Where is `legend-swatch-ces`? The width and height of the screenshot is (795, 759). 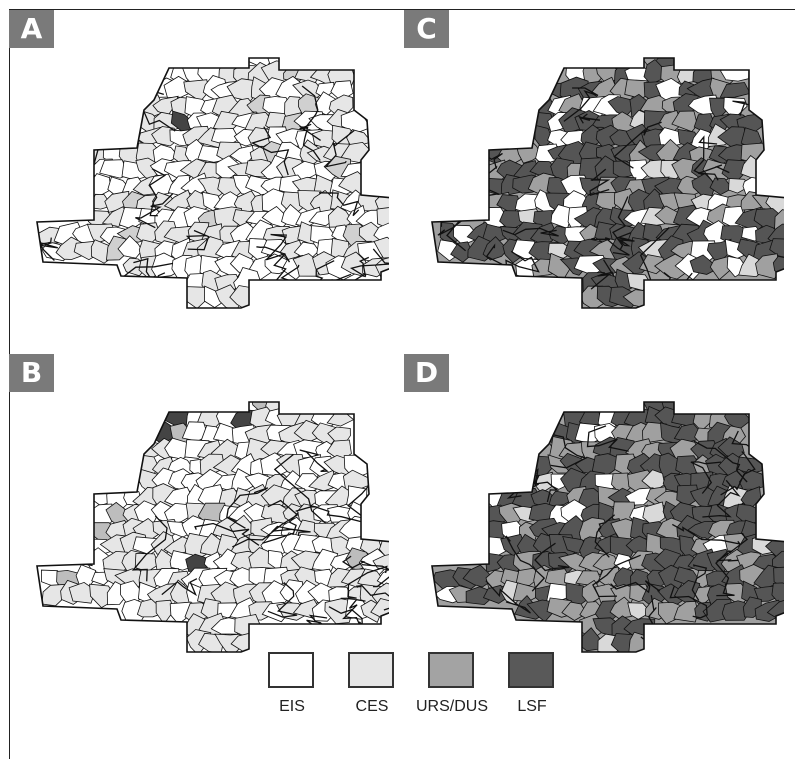
legend-swatch-ces is located at coordinates (371, 670).